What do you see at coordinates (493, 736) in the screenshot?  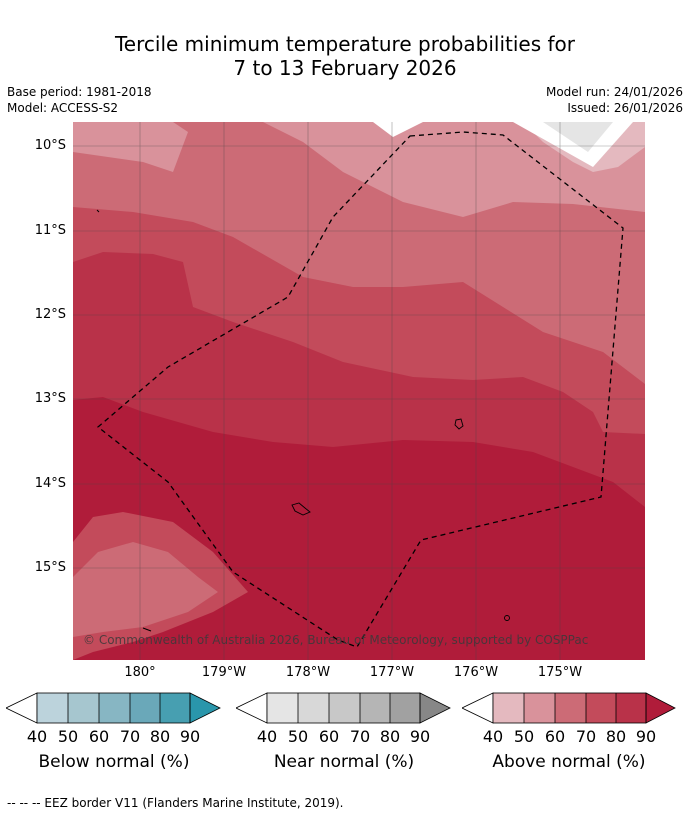 I see `legend-above-tick-40: 40` at bounding box center [493, 736].